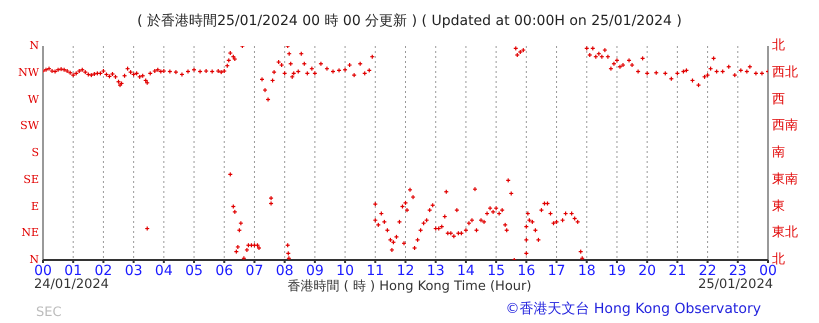 Image resolution: width=819 pixels, height=323 pixels. I want to click on x-axis-title: 香港時間 ( 時 ) Hong Kong Time (Hour), so click(410, 286).